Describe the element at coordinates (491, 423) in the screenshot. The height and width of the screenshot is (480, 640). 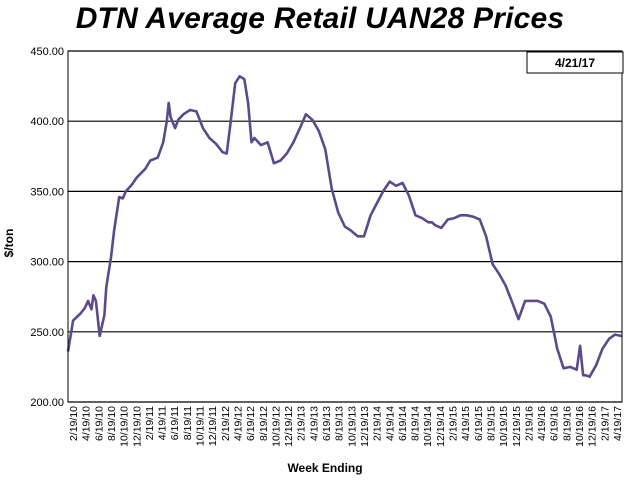
I see `x-tick-label: 8/19/15` at that location.